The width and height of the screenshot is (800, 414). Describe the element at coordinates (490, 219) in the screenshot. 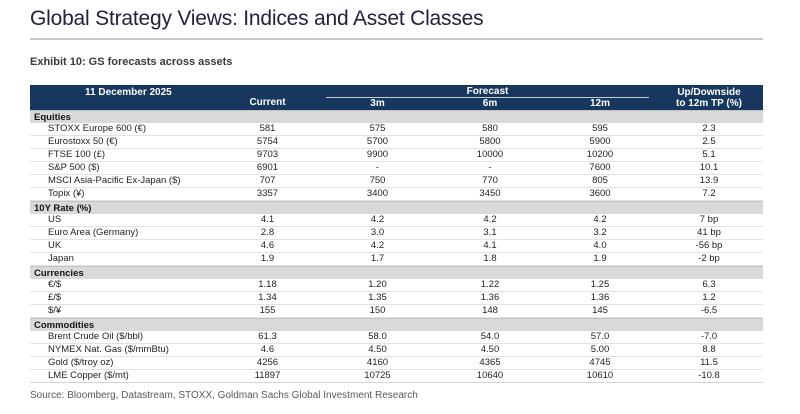

I see `forecast-6m-value: 4.2` at that location.